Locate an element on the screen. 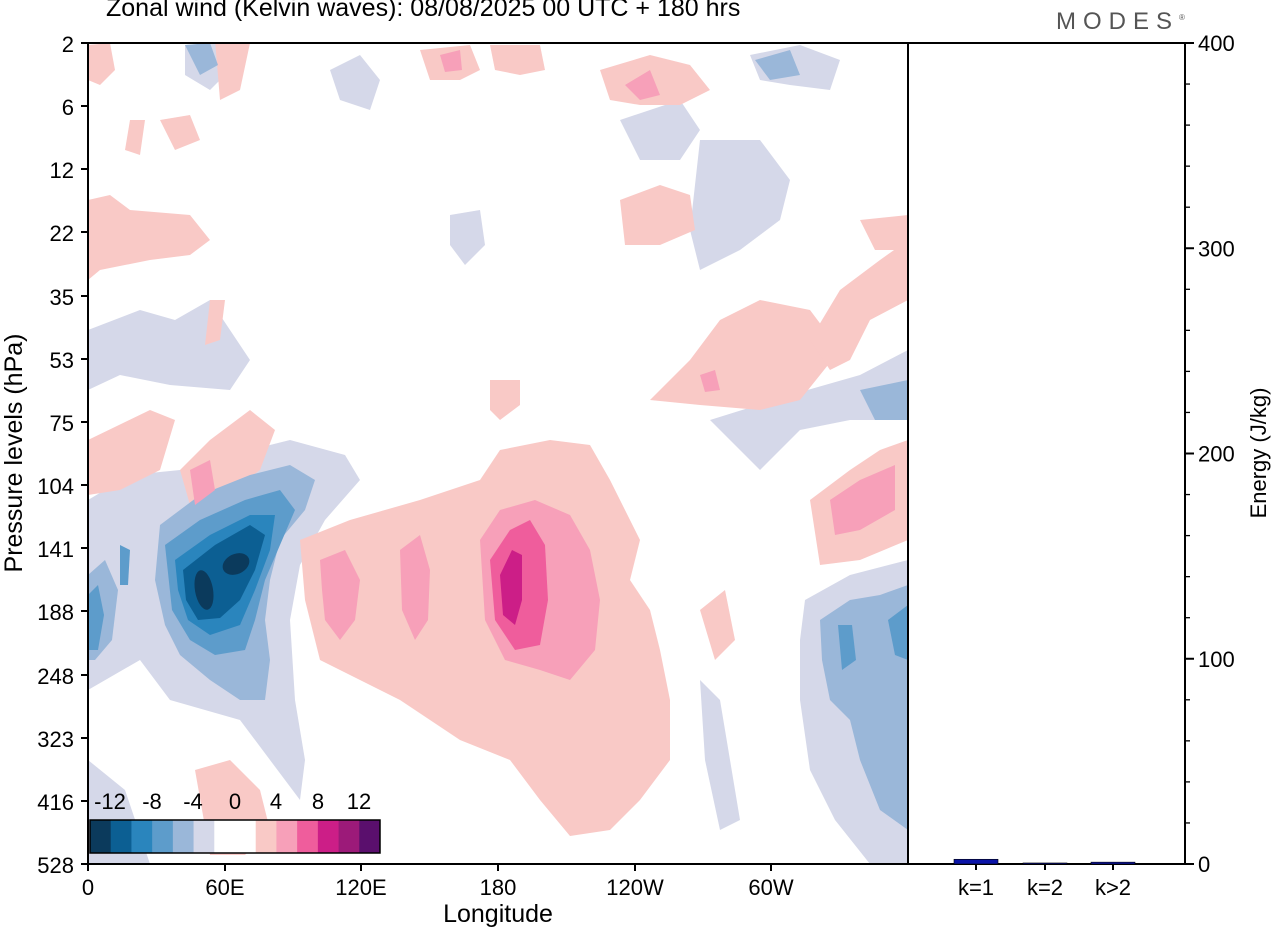  svg-text: 60E is located at coordinates (224, 887).